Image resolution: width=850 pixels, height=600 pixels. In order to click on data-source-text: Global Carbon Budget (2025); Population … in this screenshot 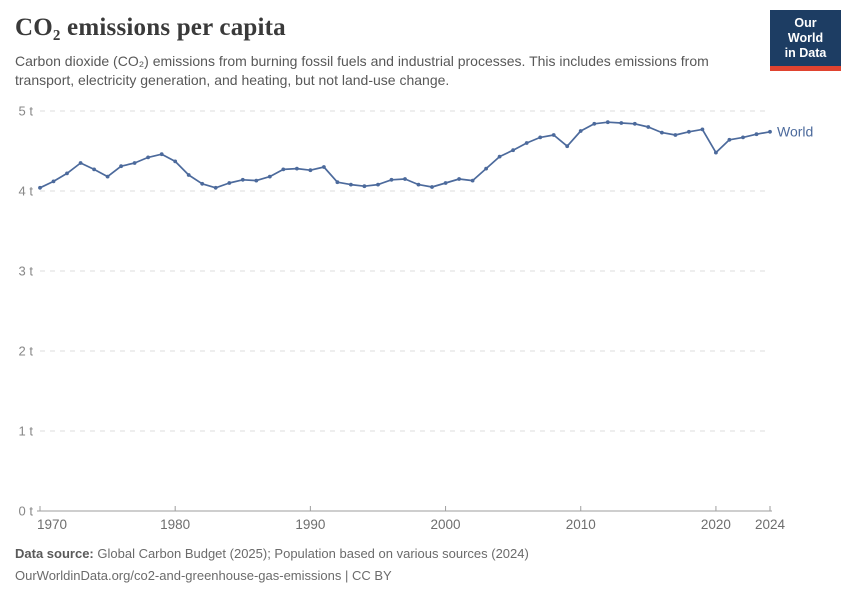, I will do `click(313, 553)`.